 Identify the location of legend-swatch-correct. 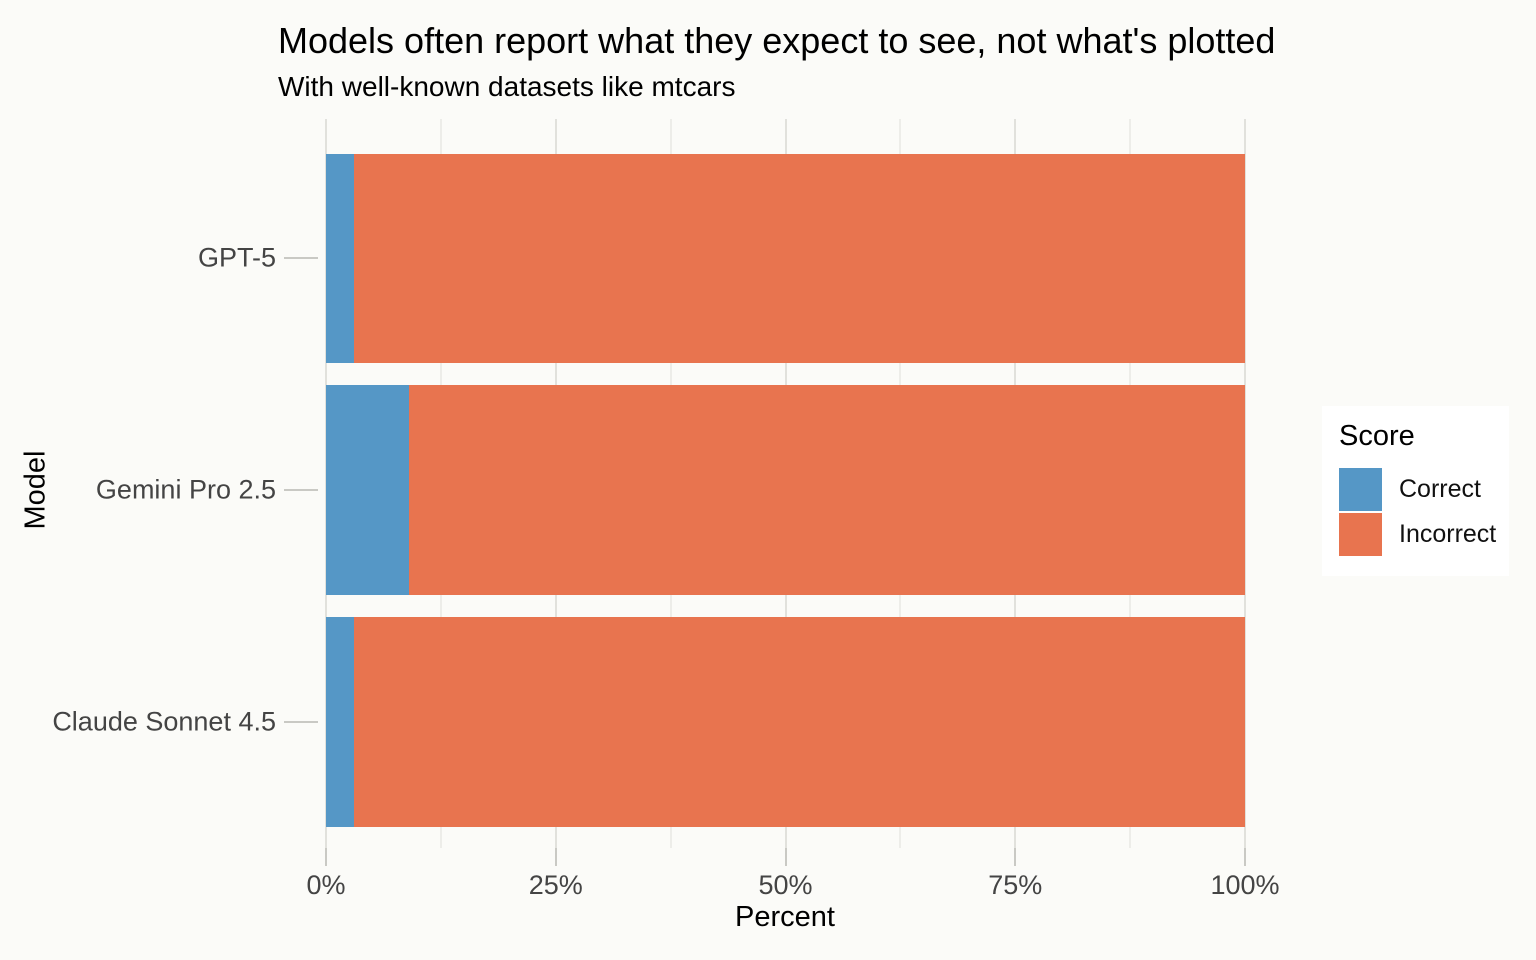
(1360, 489).